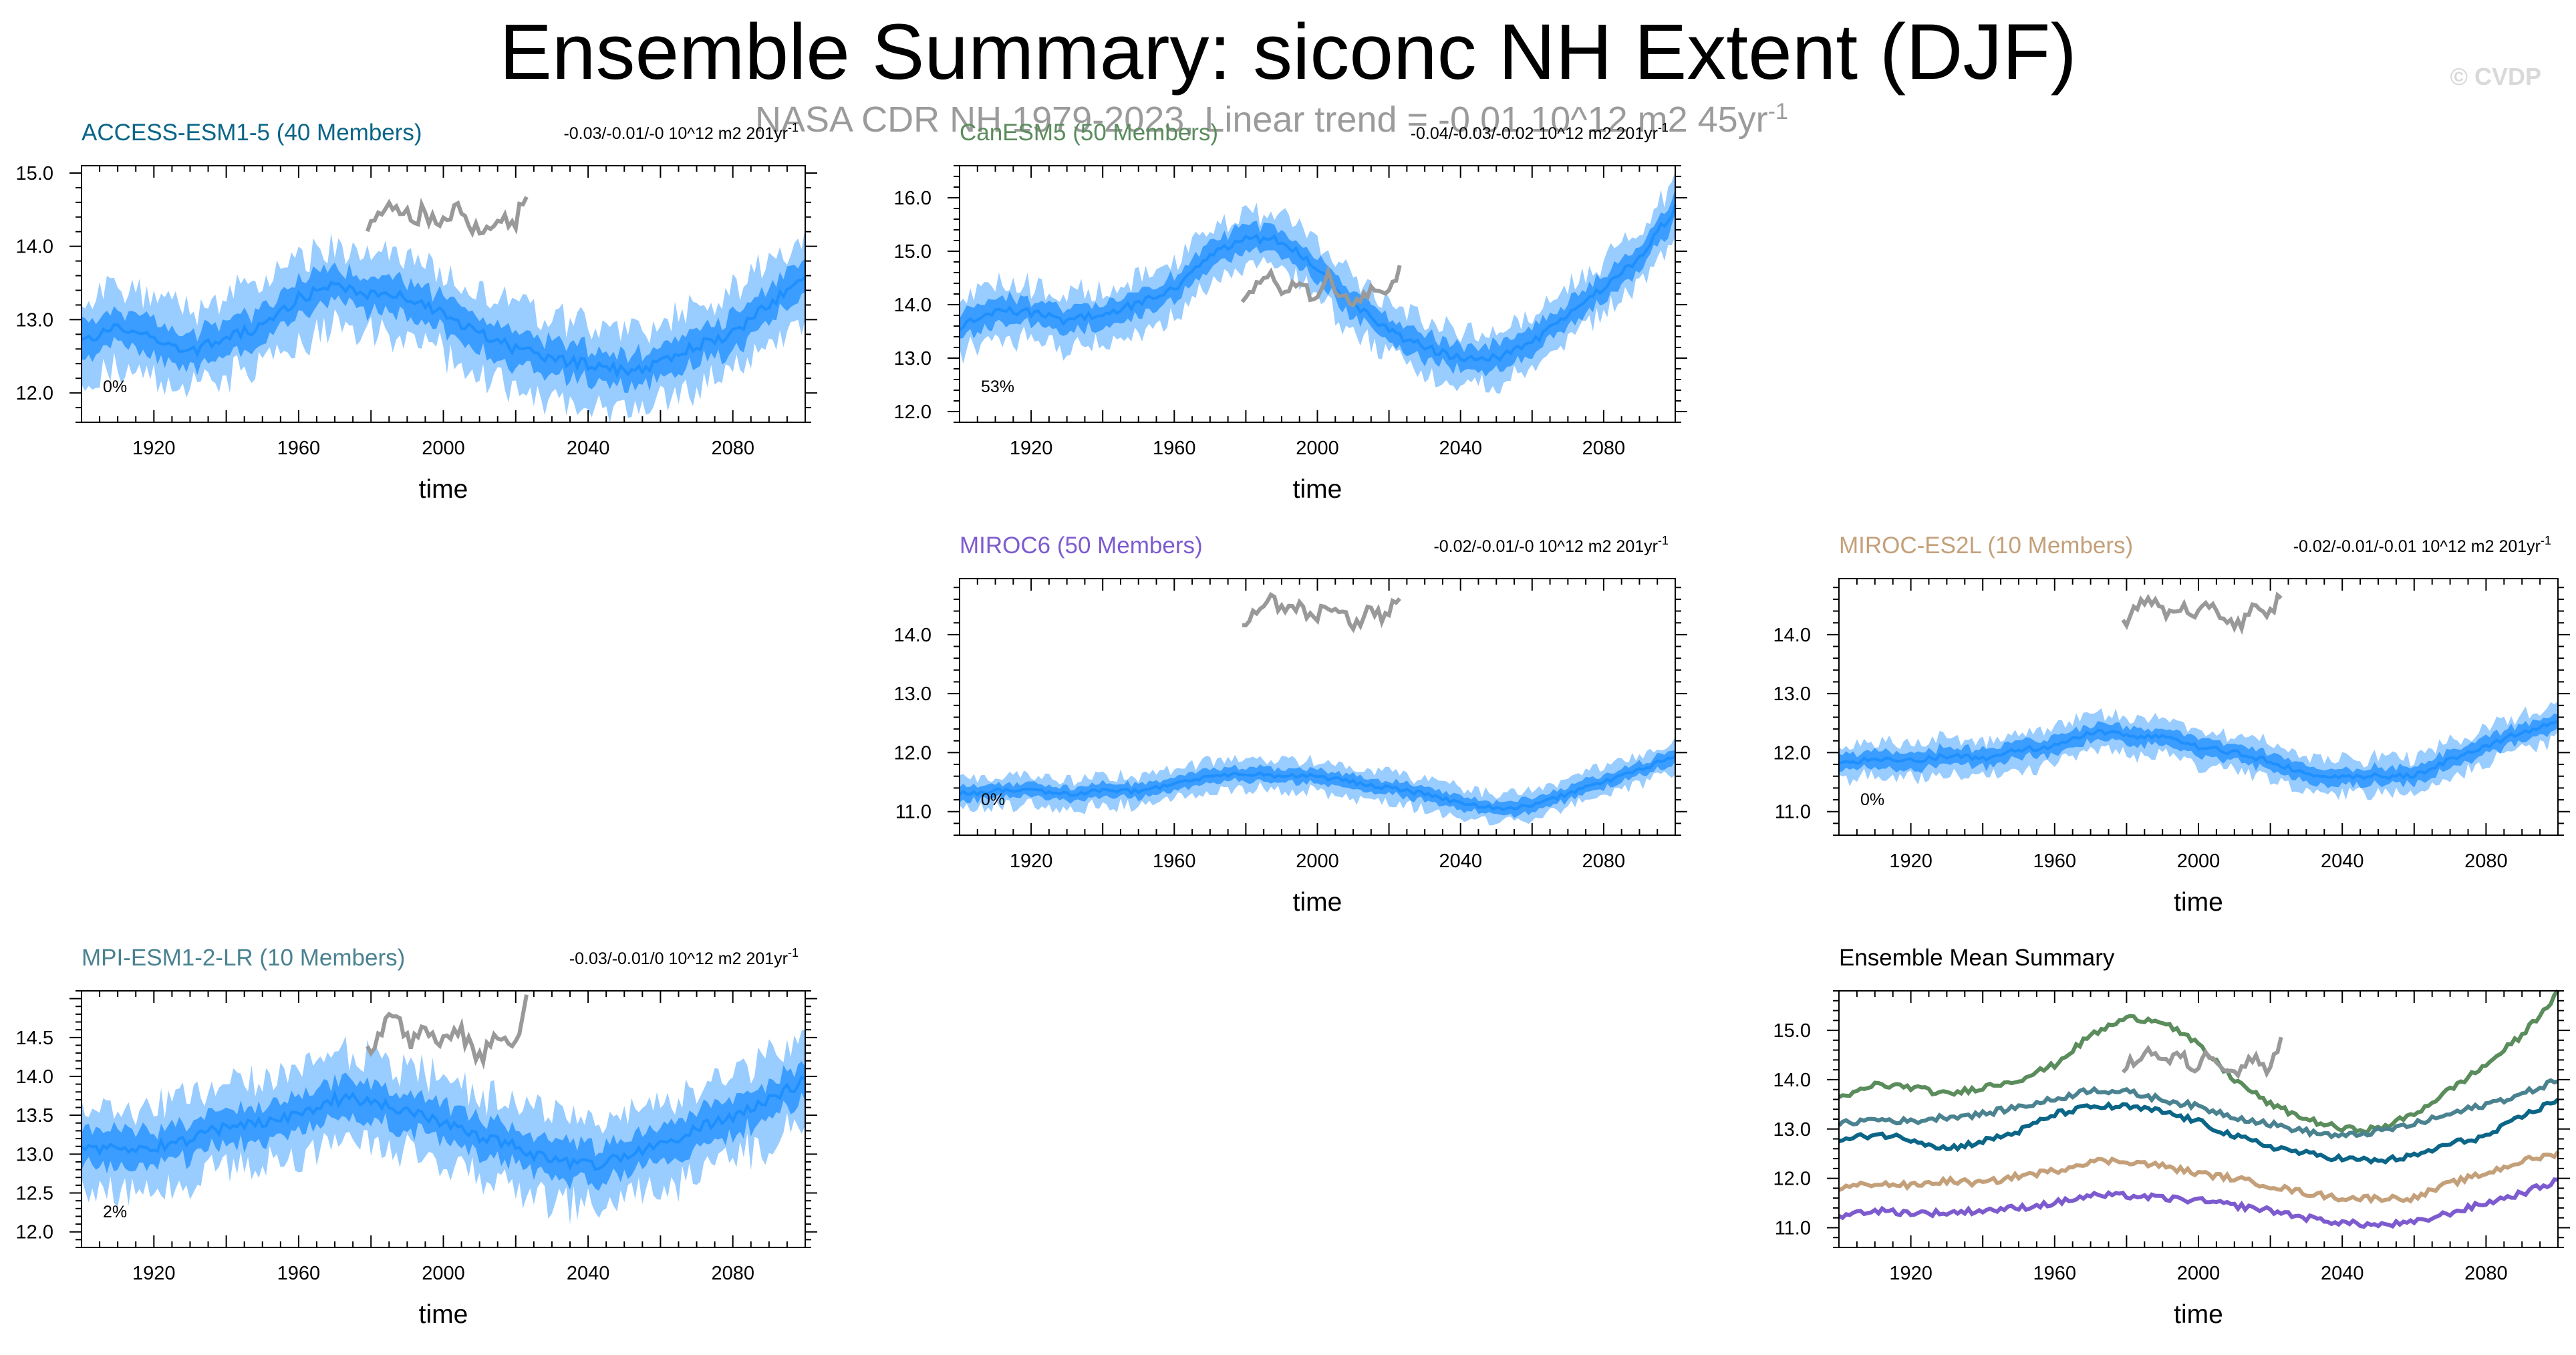 Image resolution: width=2576 pixels, height=1355 pixels. Describe the element at coordinates (1545, 546) in the screenshot. I see `trend-label-text: -0.02/-0.01/-0 10^12 m2 201yr` at that location.